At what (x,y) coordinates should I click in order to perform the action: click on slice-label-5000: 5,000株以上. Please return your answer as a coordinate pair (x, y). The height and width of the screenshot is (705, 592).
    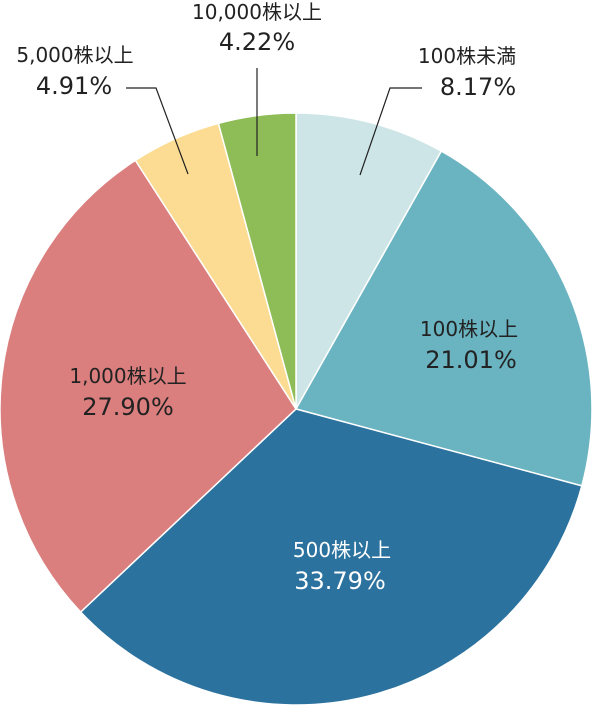
    Looking at the image, I should click on (74, 55).